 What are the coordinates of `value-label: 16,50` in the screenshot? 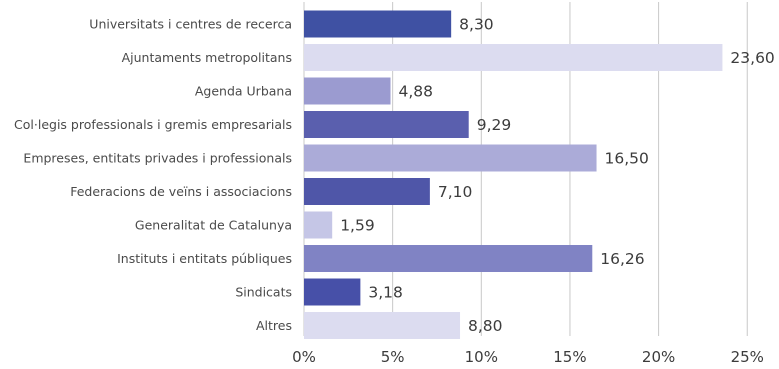 It's located at (627, 159).